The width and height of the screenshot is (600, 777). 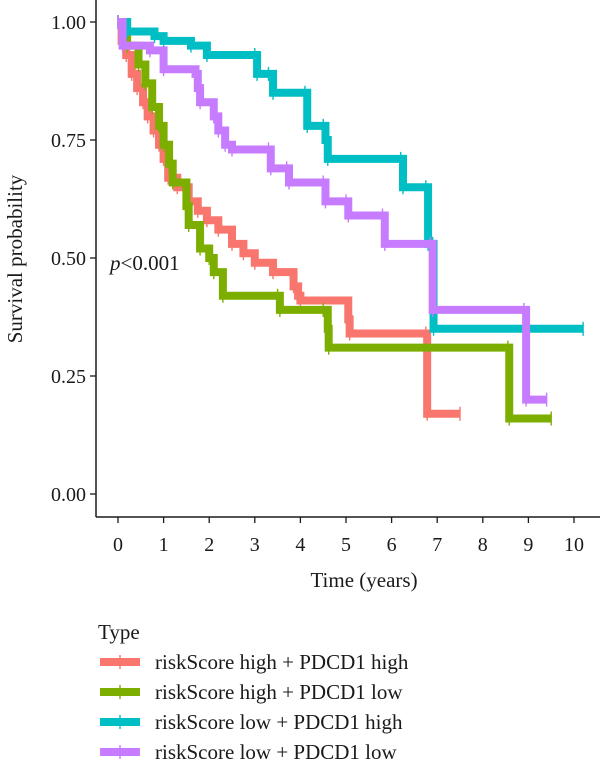 I want to click on p-value-annotation: p<0.001, so click(x=144, y=263).